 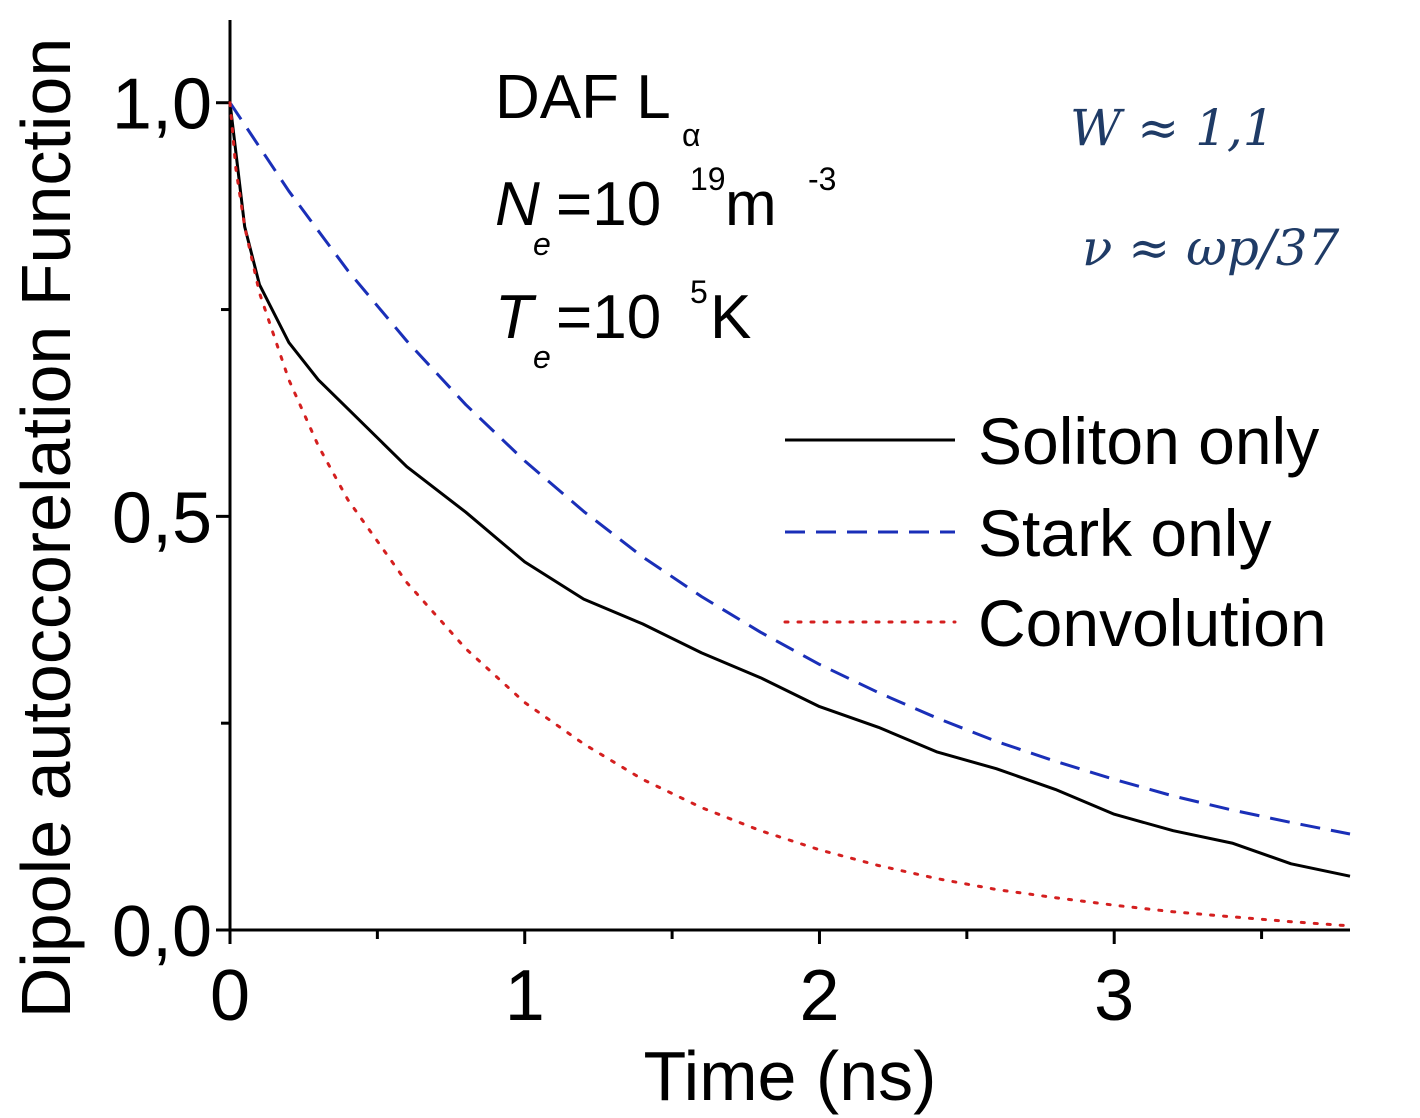 What do you see at coordinates (790, 1076) in the screenshot?
I see `x-axis-title: Time (ns)` at bounding box center [790, 1076].